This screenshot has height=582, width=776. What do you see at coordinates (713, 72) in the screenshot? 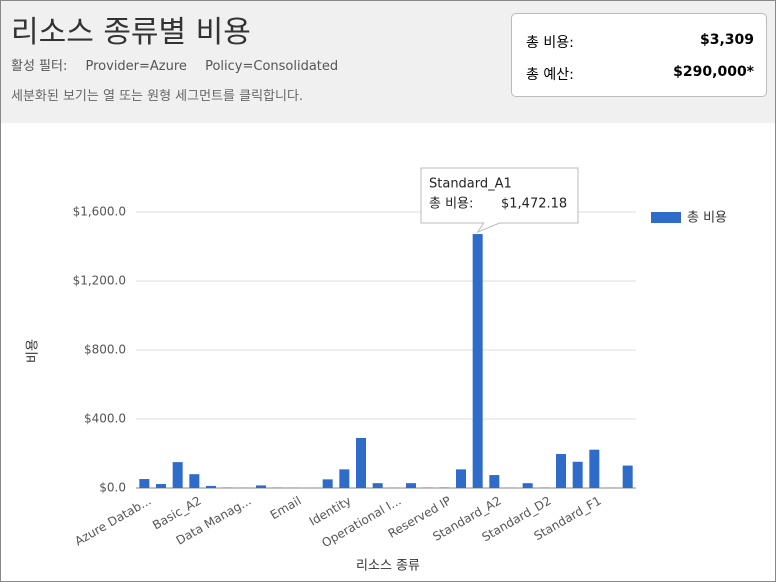
I see `summary-value: $290,000*` at bounding box center [713, 72].